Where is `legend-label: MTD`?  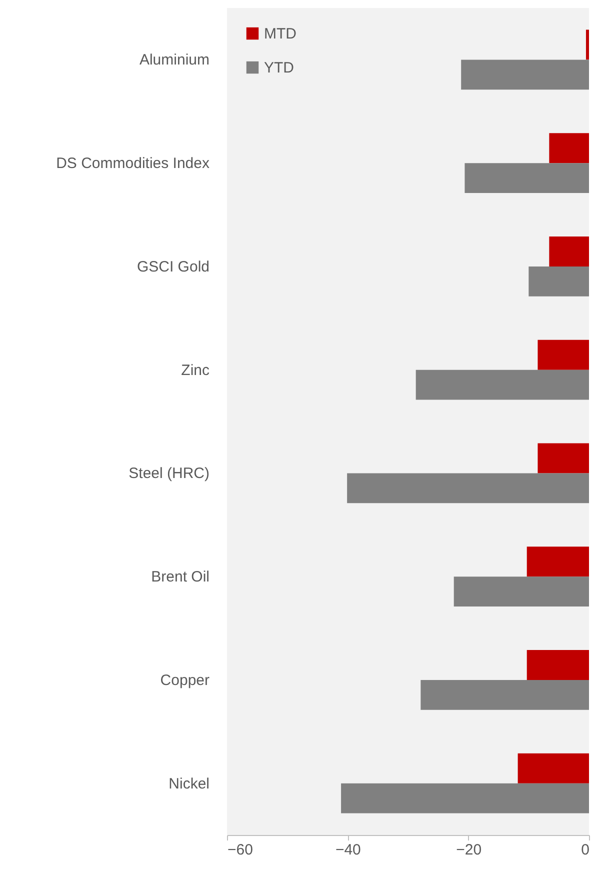 legend-label: MTD is located at coordinates (280, 34).